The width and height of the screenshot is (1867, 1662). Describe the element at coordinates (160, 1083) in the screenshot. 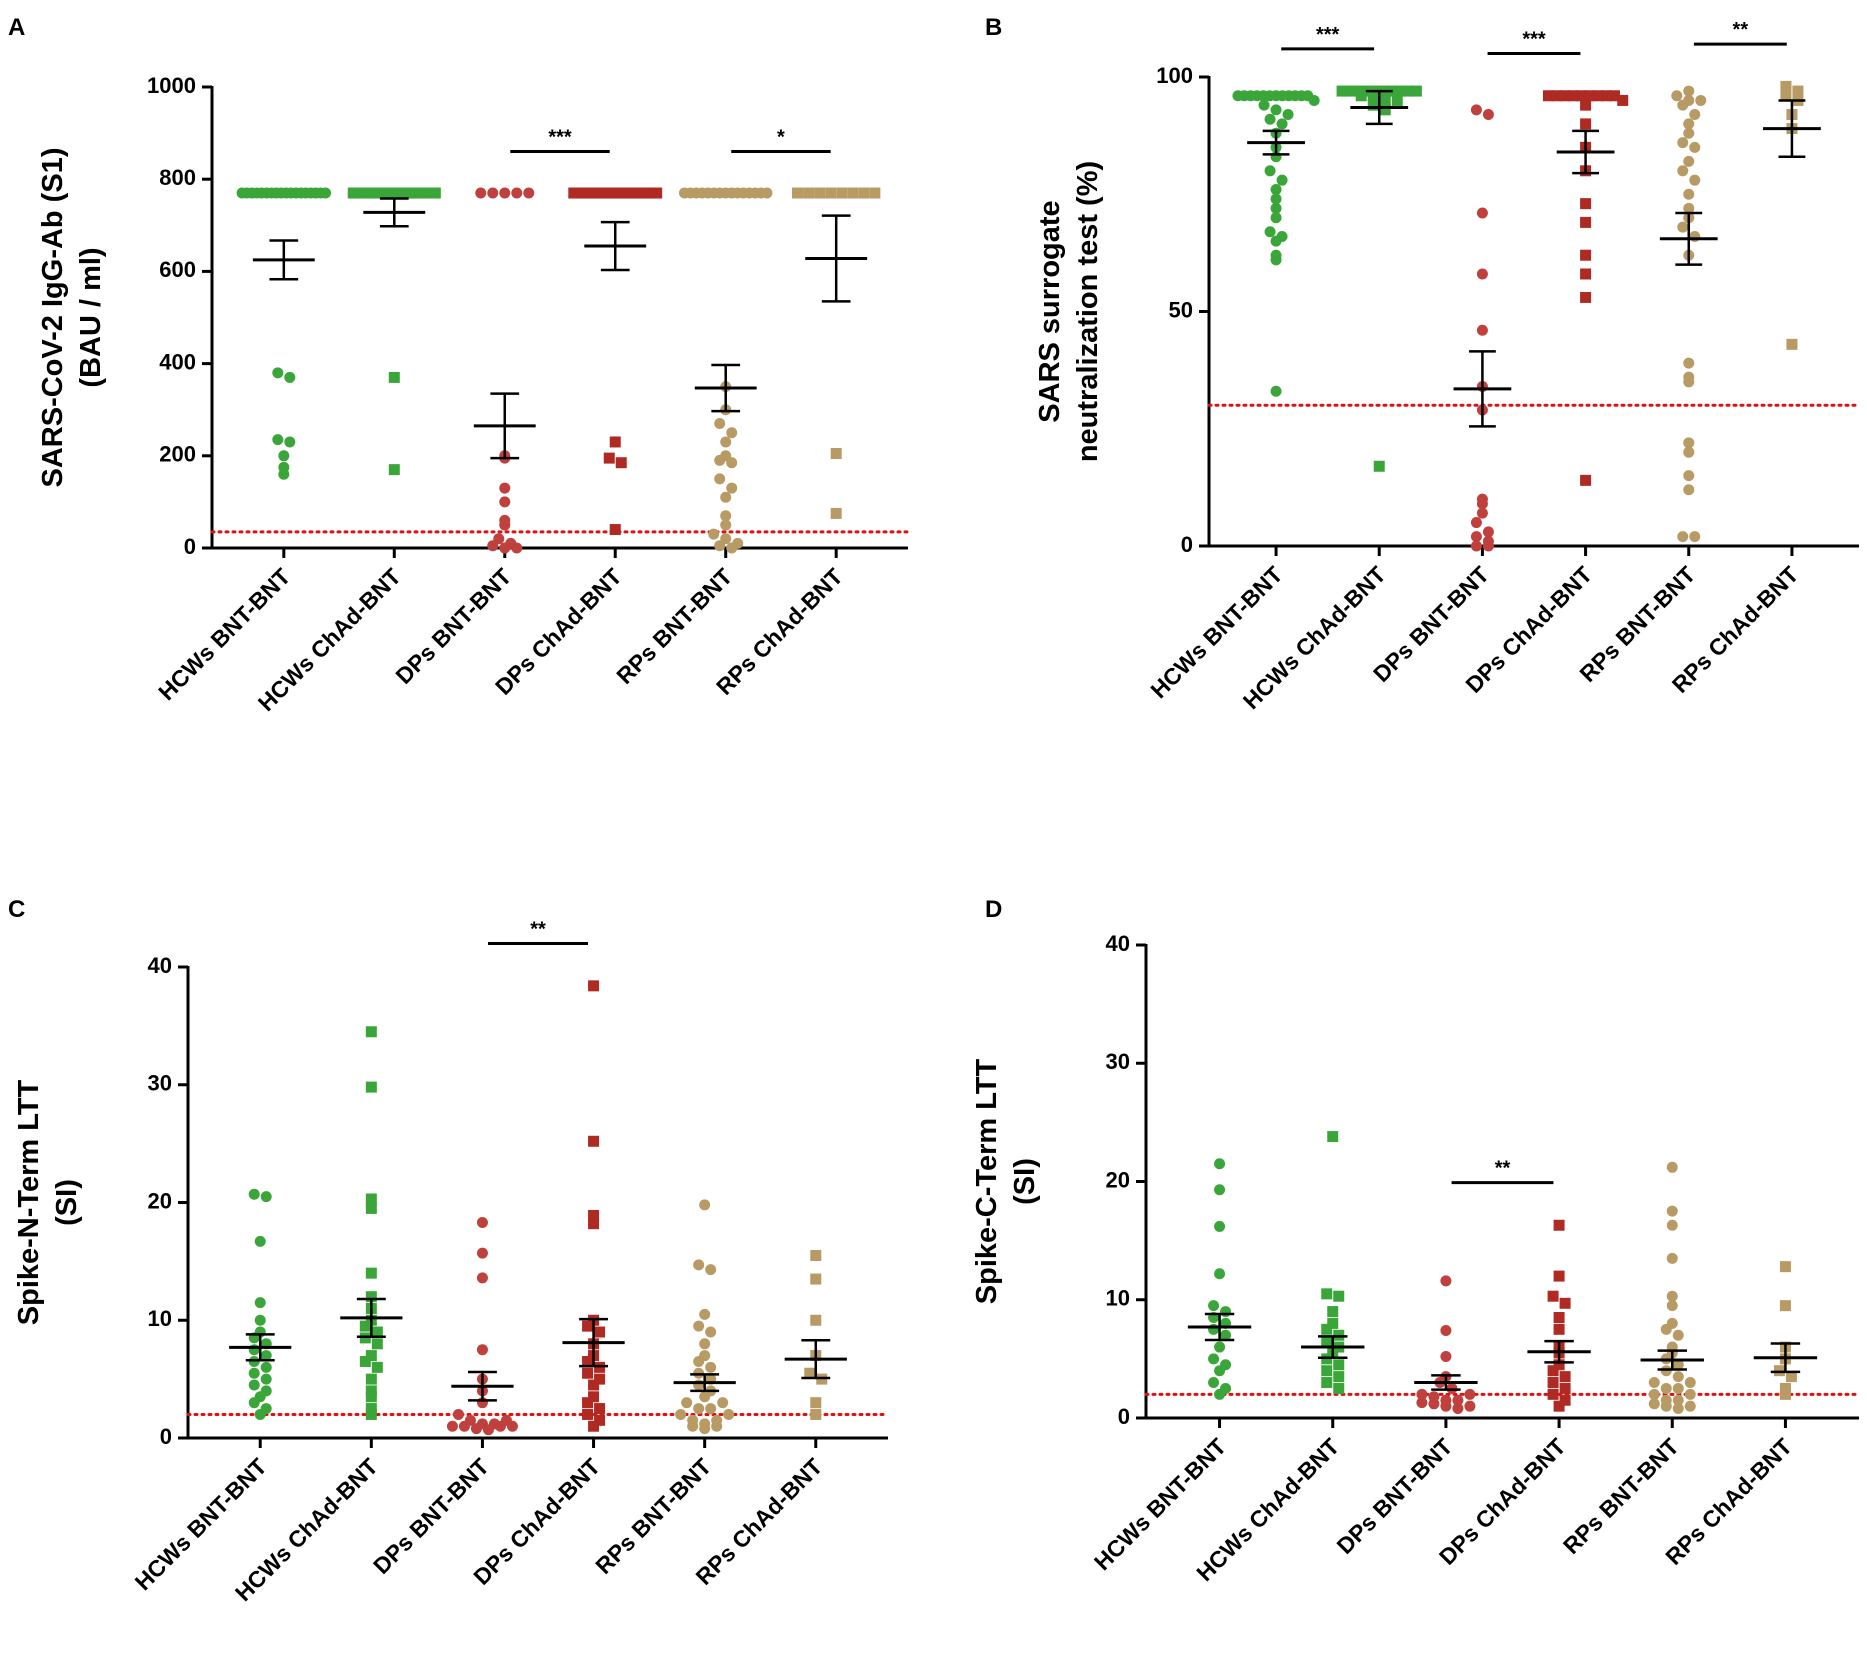

I see `y-tick-label: 30` at that location.